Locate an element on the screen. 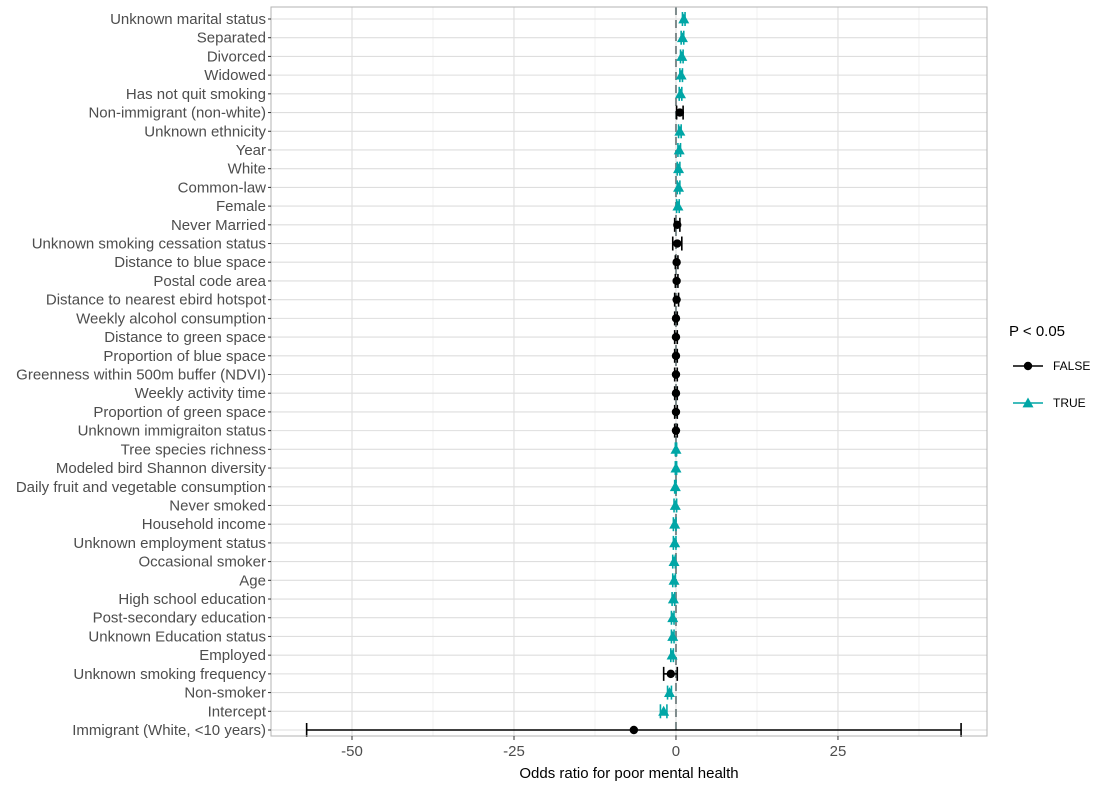  y-tick-label: Year is located at coordinates (251, 150).